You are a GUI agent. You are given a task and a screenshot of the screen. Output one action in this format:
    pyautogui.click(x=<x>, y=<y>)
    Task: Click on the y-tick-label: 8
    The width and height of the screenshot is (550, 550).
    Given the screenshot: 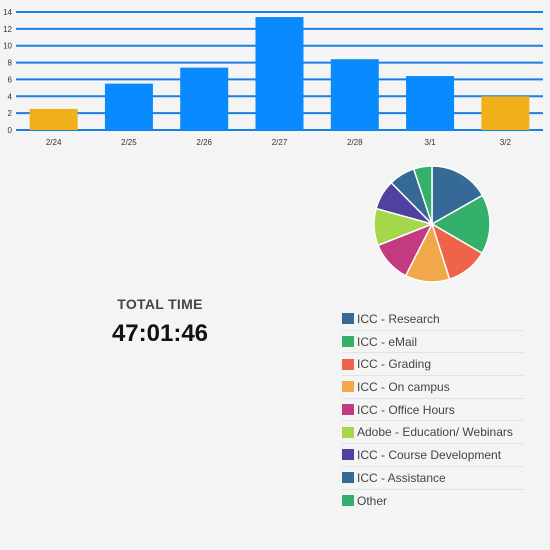 What is the action you would take?
    pyautogui.click(x=10, y=63)
    